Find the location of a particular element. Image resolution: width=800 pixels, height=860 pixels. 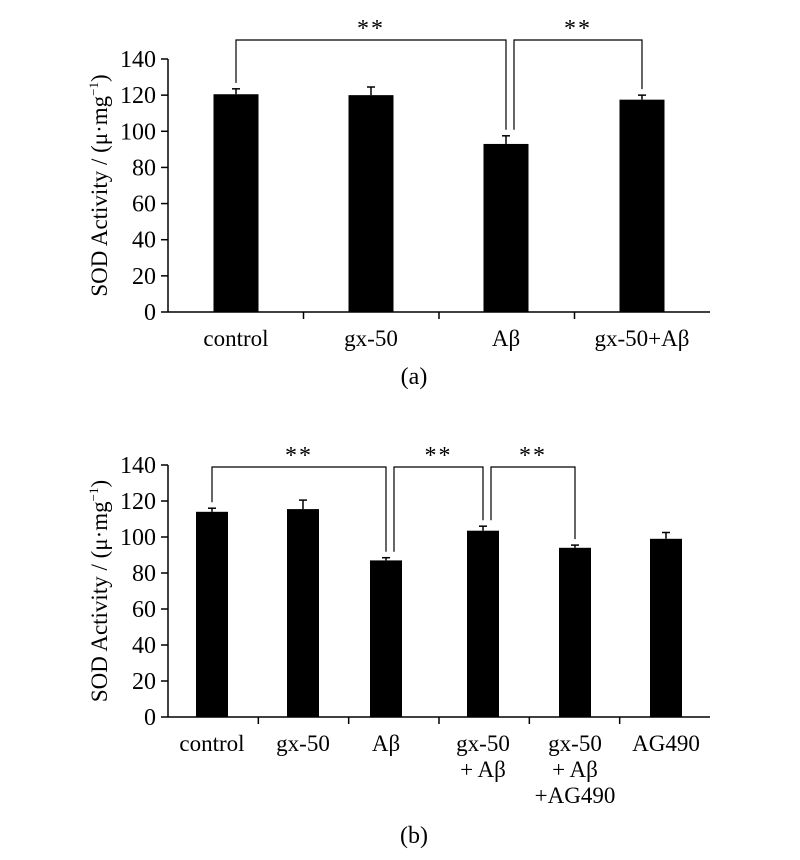

category-label: +AG490 is located at coordinates (575, 795).